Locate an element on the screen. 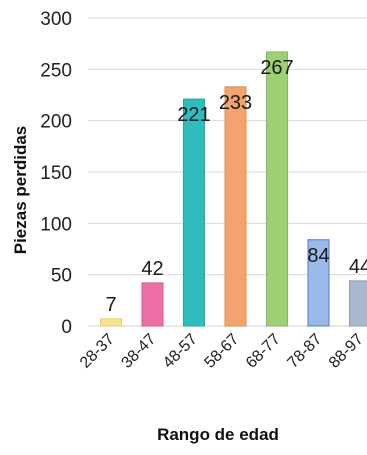 The image size is (367, 455). data-label-88-97: 44 is located at coordinates (358, 267).